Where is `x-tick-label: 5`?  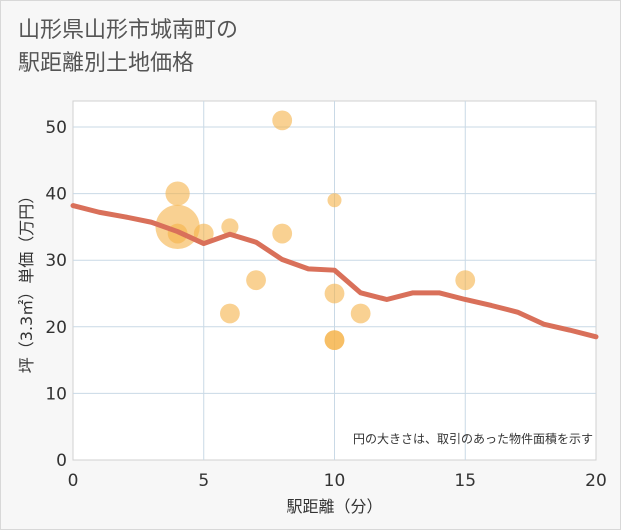
x-tick-label: 5 is located at coordinates (203, 481).